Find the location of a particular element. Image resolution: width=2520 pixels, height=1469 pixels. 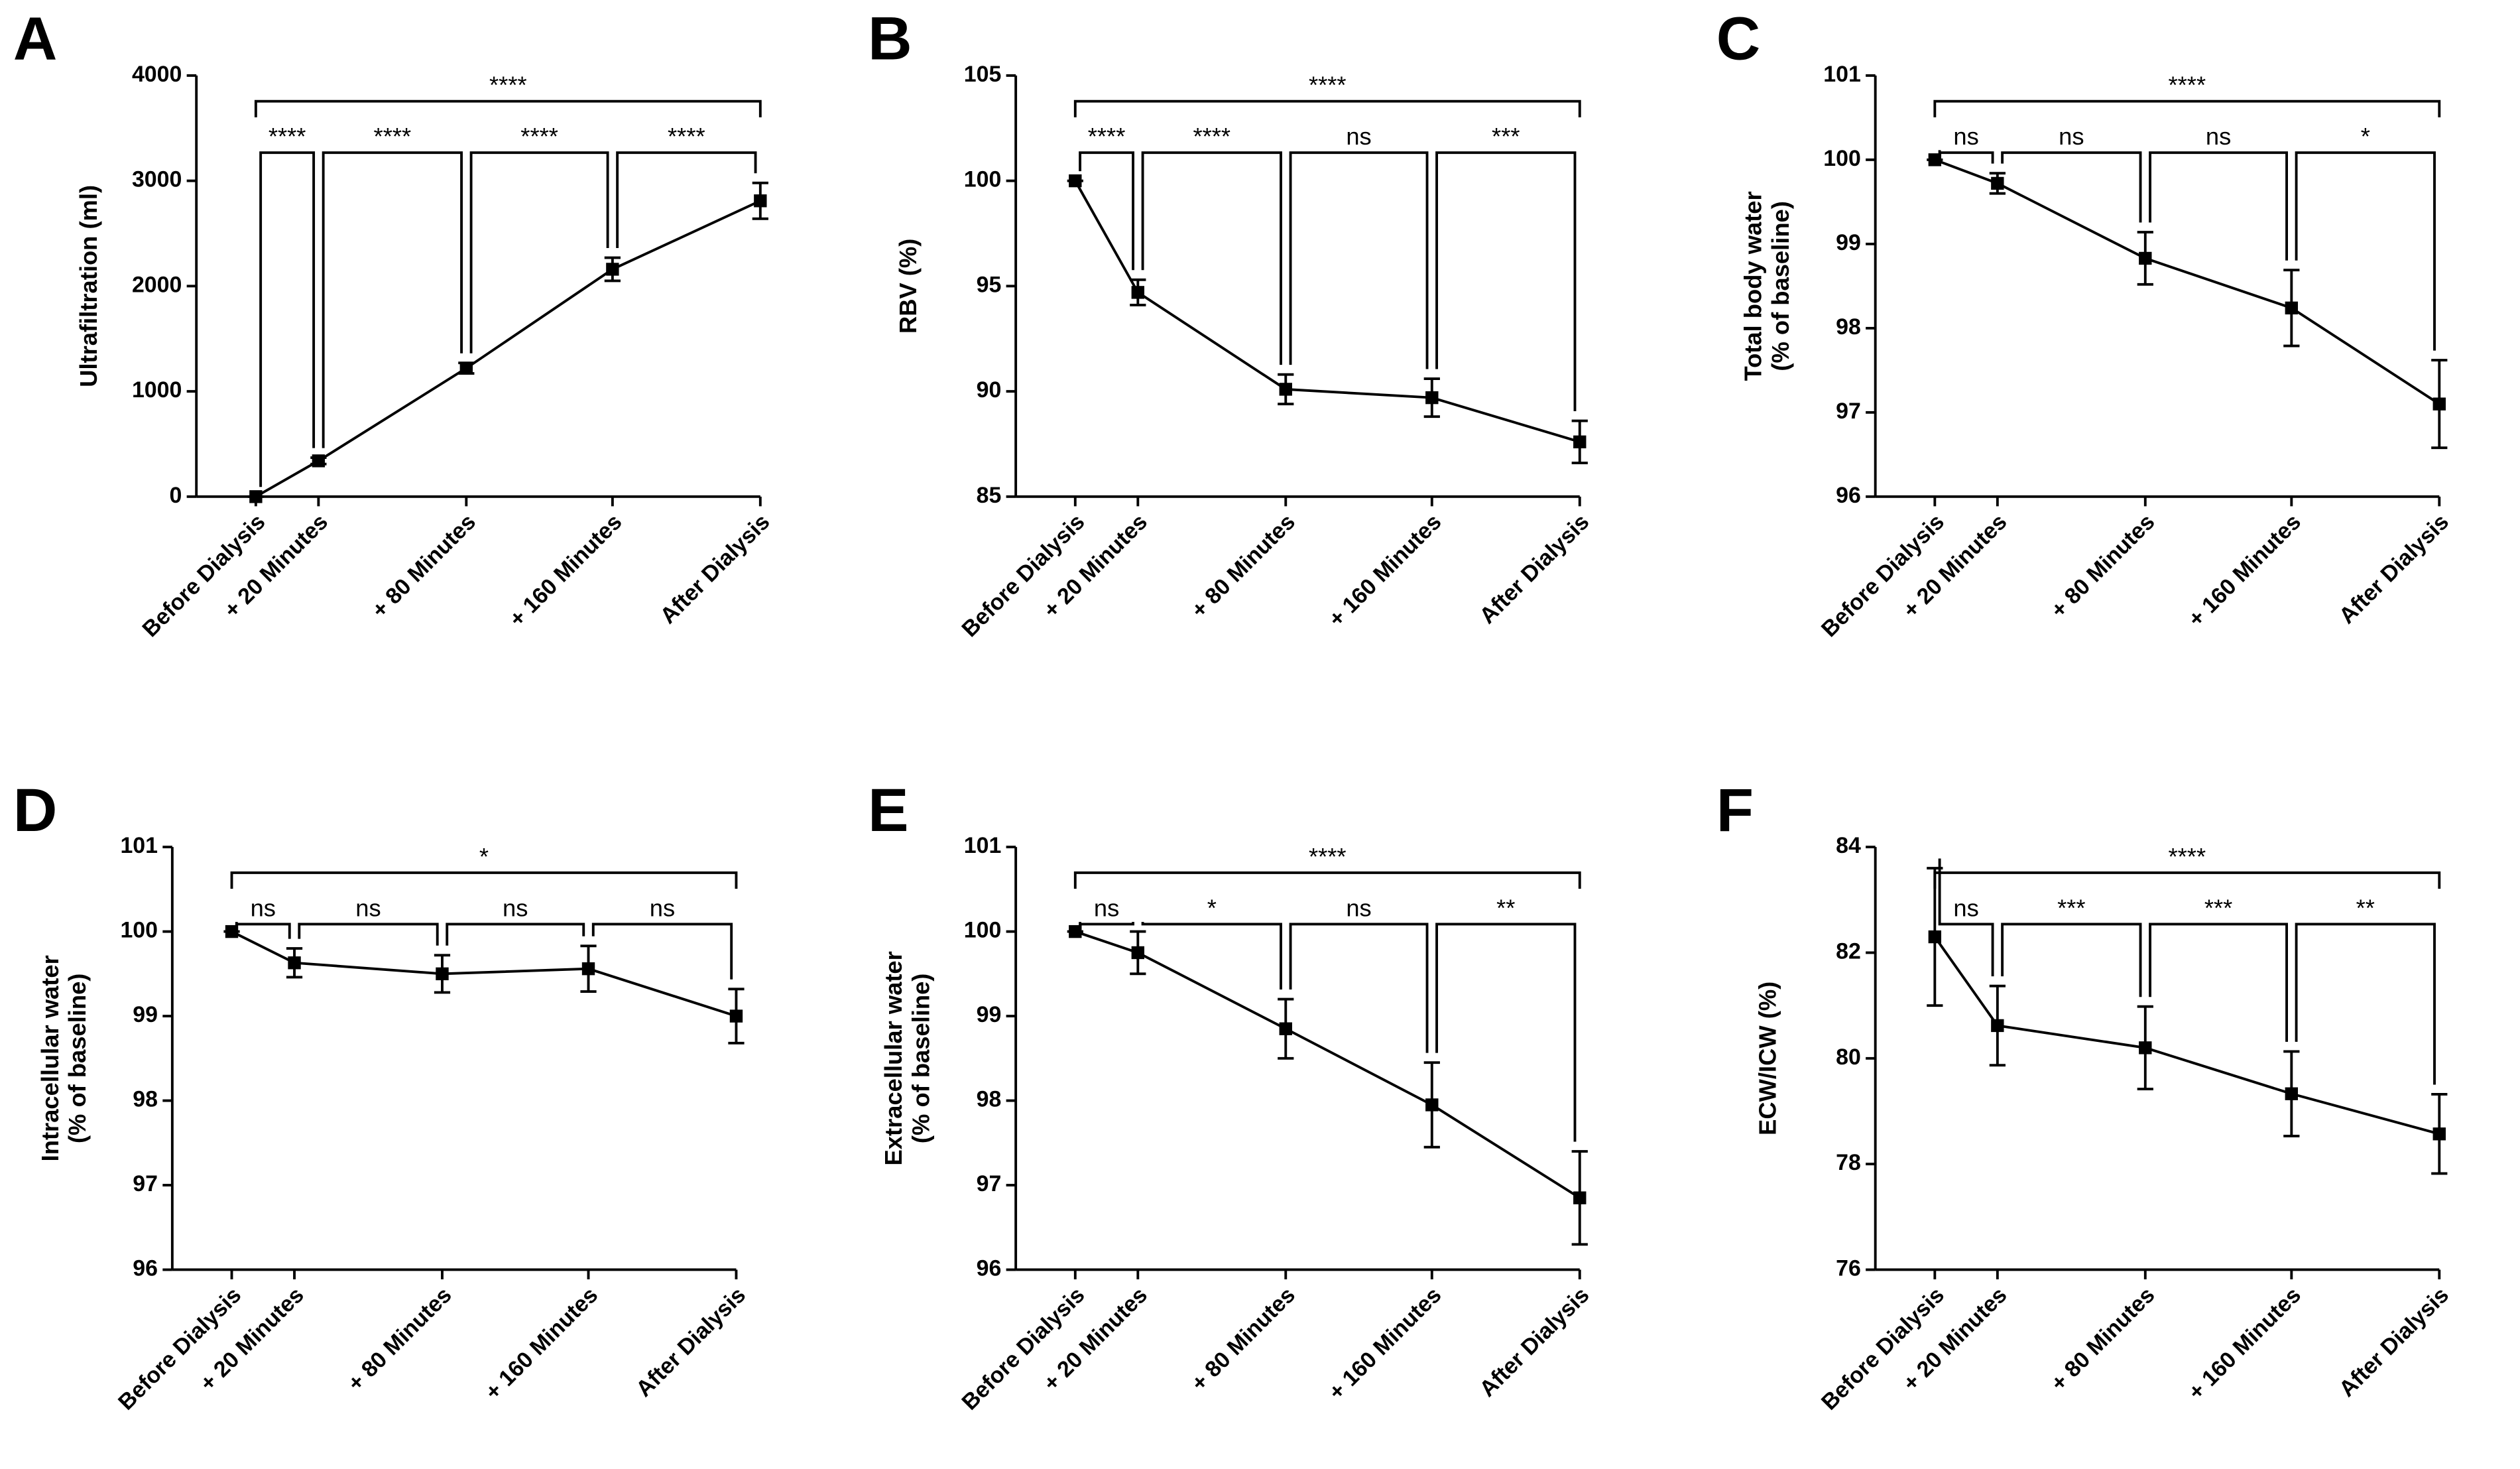

y-tick-label: 78 is located at coordinates (1848, 1163).